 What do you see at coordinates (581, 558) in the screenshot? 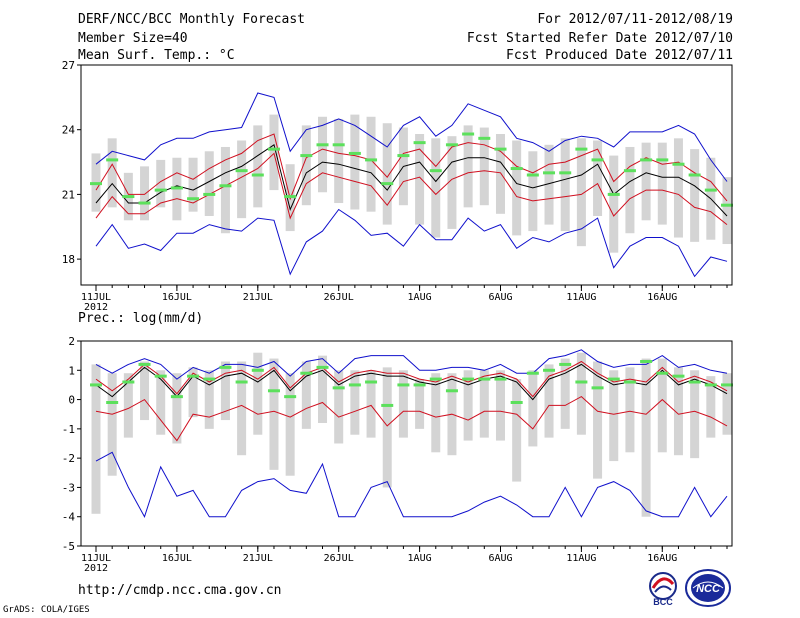
I see `x-tick-label: 11AUG` at bounding box center [581, 558].